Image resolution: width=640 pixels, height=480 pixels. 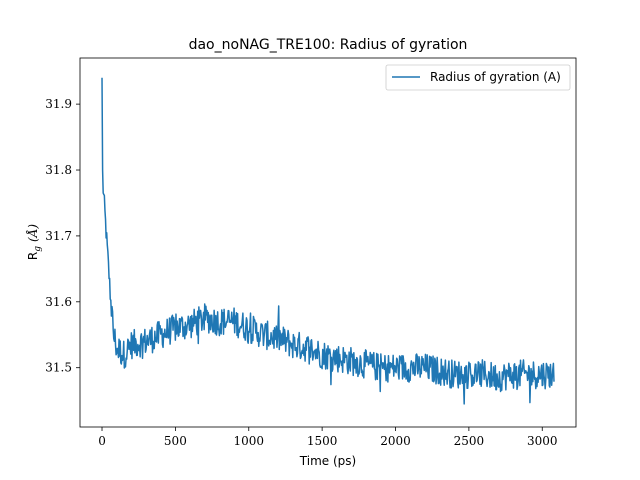 I want to click on x-tick-label: 0, so click(x=102, y=441).